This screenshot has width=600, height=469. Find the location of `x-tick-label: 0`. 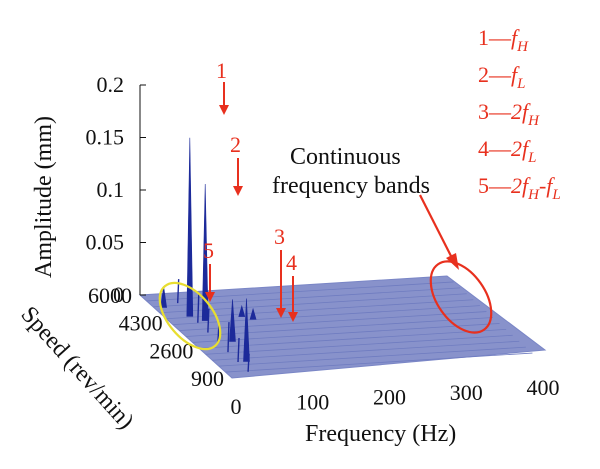

x-tick-label: 0 is located at coordinates (236, 406).